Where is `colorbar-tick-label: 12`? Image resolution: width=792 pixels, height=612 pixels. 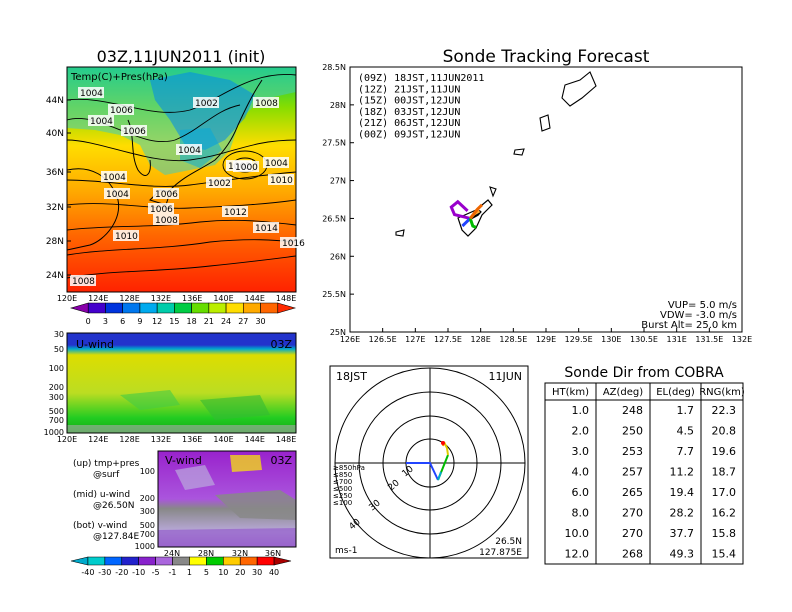 colorbar-tick-label: 12 is located at coordinates (157, 321).